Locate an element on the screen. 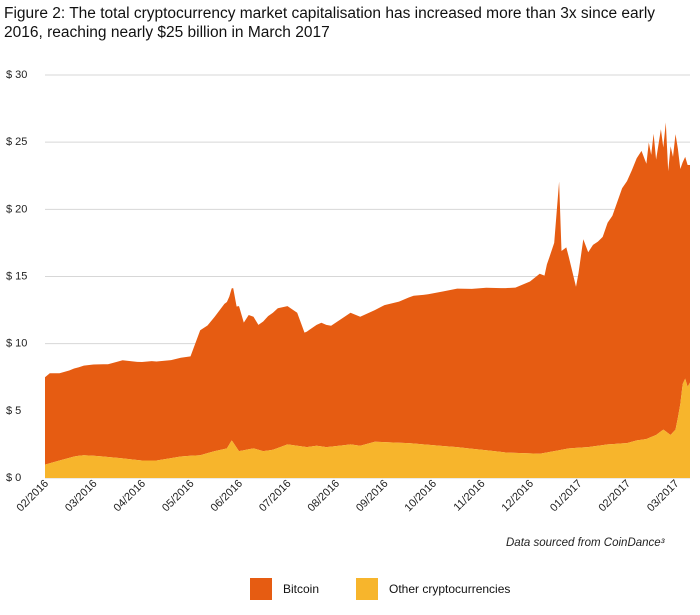 This screenshot has height=615, width=700. legend-swatch-other is located at coordinates (367, 589).